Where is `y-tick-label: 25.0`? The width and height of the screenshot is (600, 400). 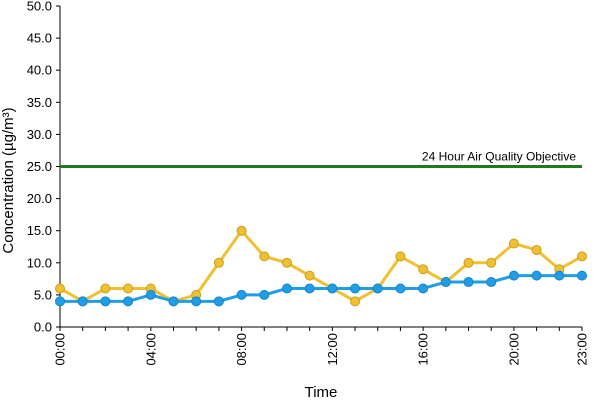 y-tick-label: 25.0 is located at coordinates (39, 166).